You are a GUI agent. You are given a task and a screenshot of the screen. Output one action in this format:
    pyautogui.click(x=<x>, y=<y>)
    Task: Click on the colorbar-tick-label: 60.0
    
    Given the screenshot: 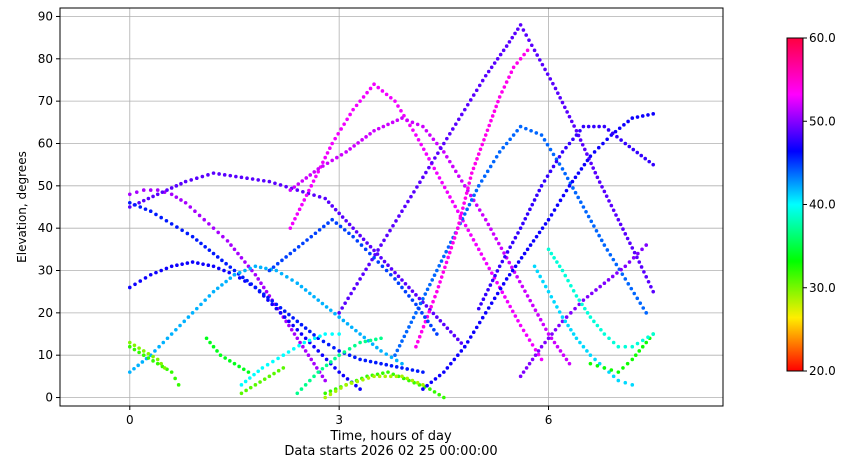 What is the action you would take?
    pyautogui.click(x=822, y=38)
    